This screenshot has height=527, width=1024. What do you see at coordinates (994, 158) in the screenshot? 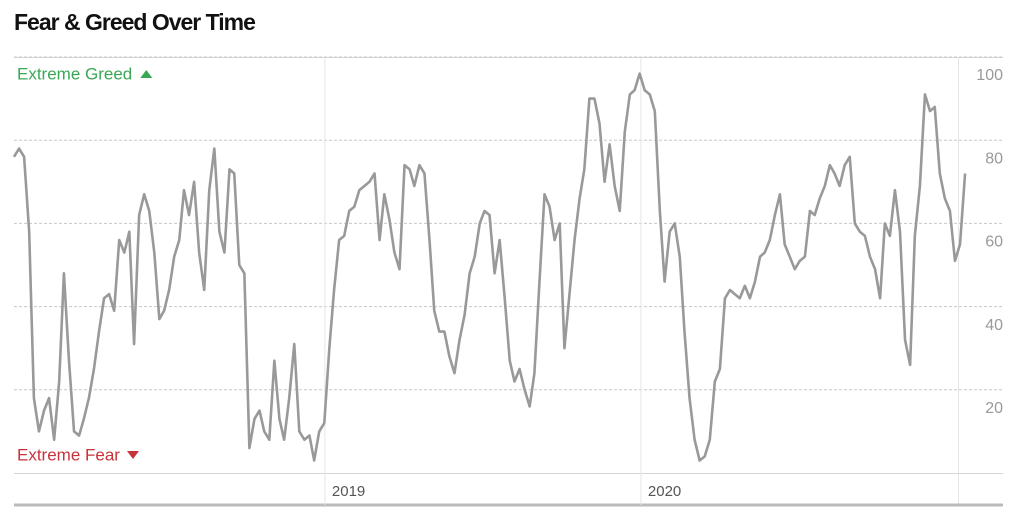
I see `y-tick-label: 80` at bounding box center [994, 158].